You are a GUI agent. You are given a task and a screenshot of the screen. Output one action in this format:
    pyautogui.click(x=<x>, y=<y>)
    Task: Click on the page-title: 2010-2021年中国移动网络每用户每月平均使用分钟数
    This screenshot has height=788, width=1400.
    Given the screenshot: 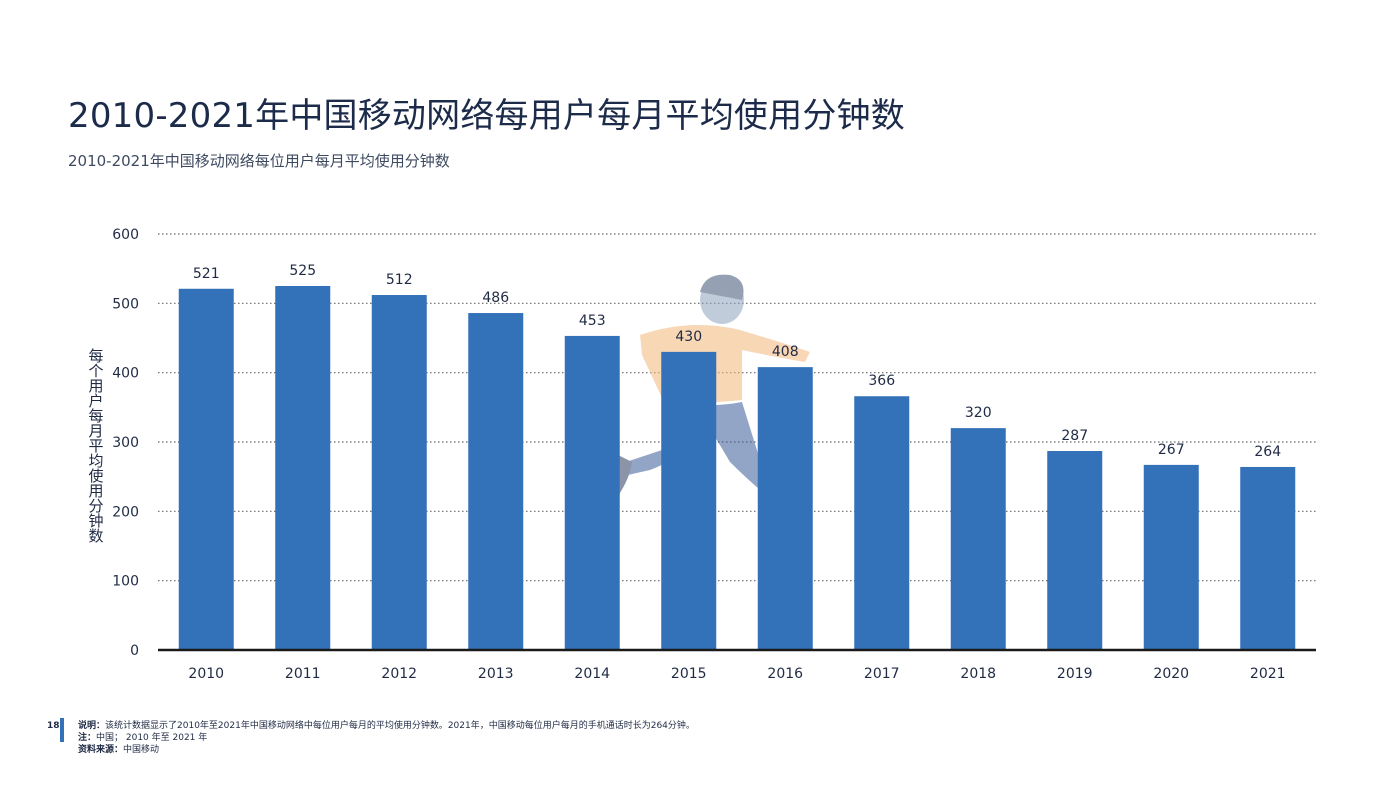 What is the action you would take?
    pyautogui.click(x=486, y=116)
    